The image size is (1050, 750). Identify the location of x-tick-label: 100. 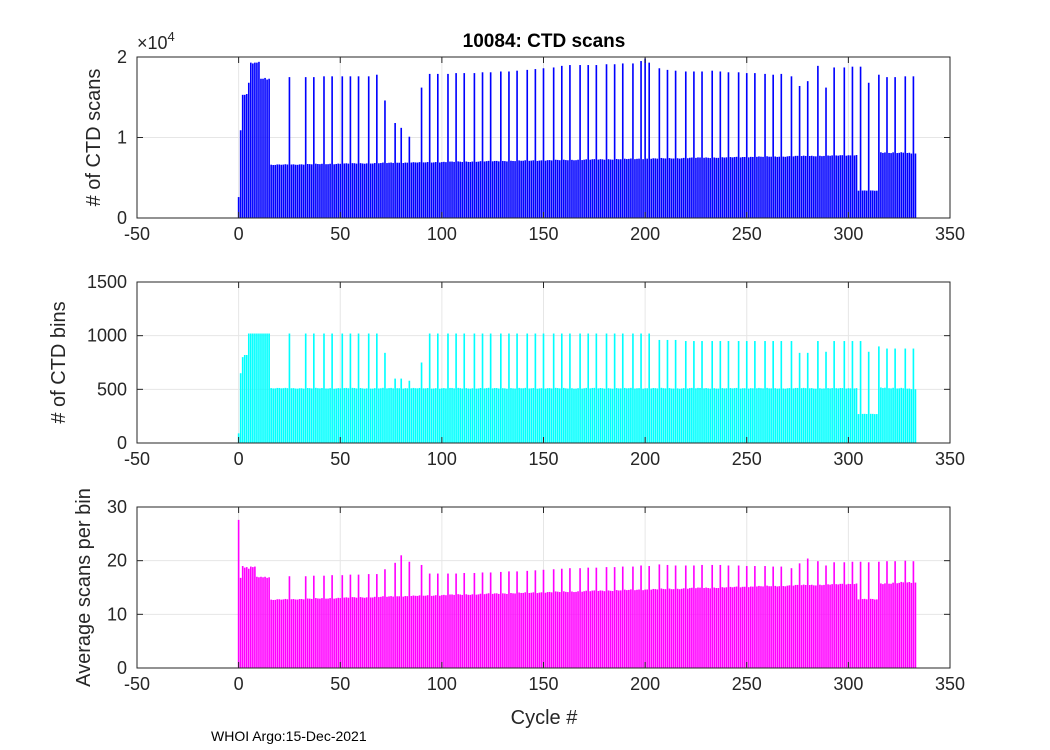
(442, 234).